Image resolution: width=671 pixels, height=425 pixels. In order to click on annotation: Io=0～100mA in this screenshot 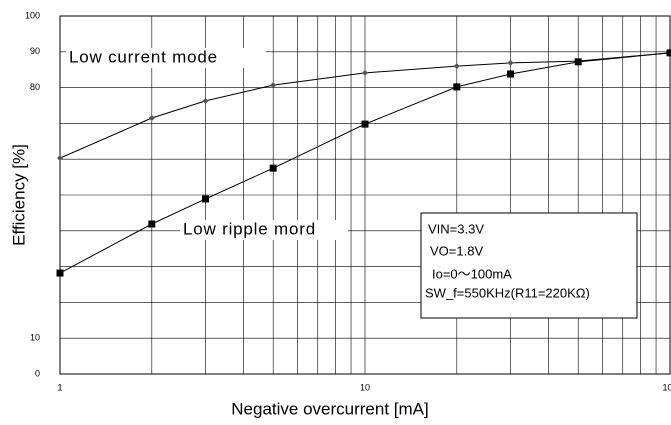, I will do `click(472, 273)`.